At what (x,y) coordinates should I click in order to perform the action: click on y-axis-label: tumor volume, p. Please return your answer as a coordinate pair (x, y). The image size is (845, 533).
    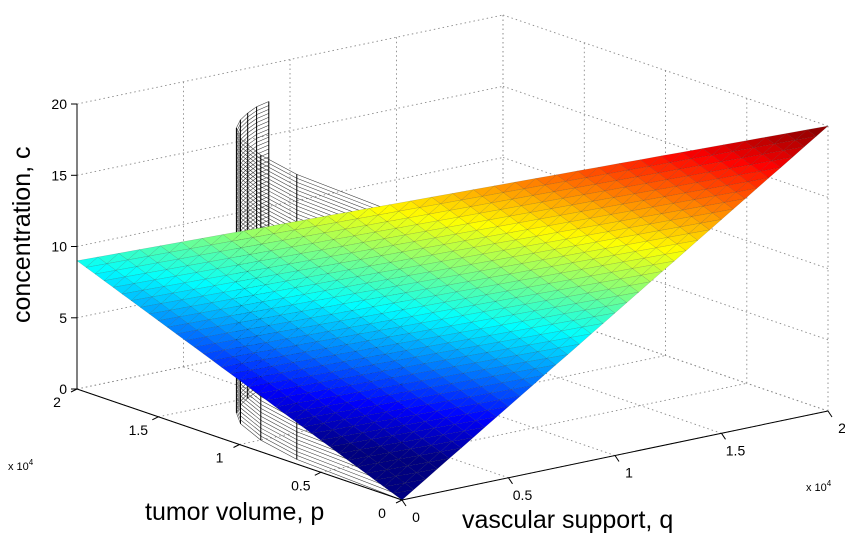
    Looking at the image, I should click on (234, 512).